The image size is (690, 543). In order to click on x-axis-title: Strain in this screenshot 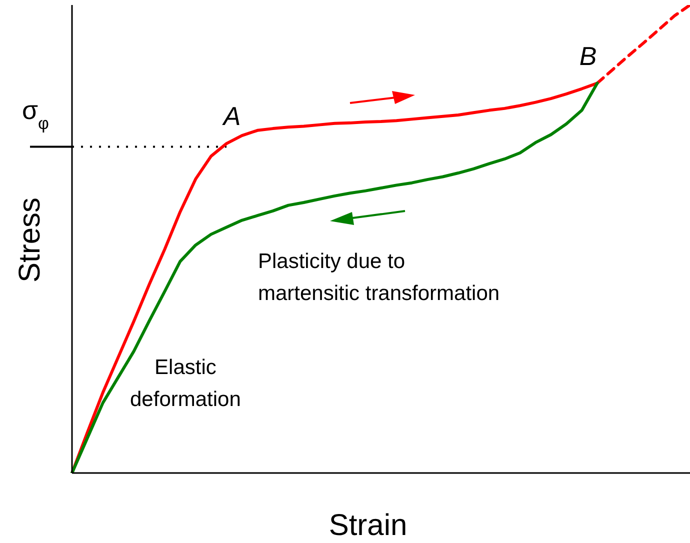, I will do `click(368, 525)`.